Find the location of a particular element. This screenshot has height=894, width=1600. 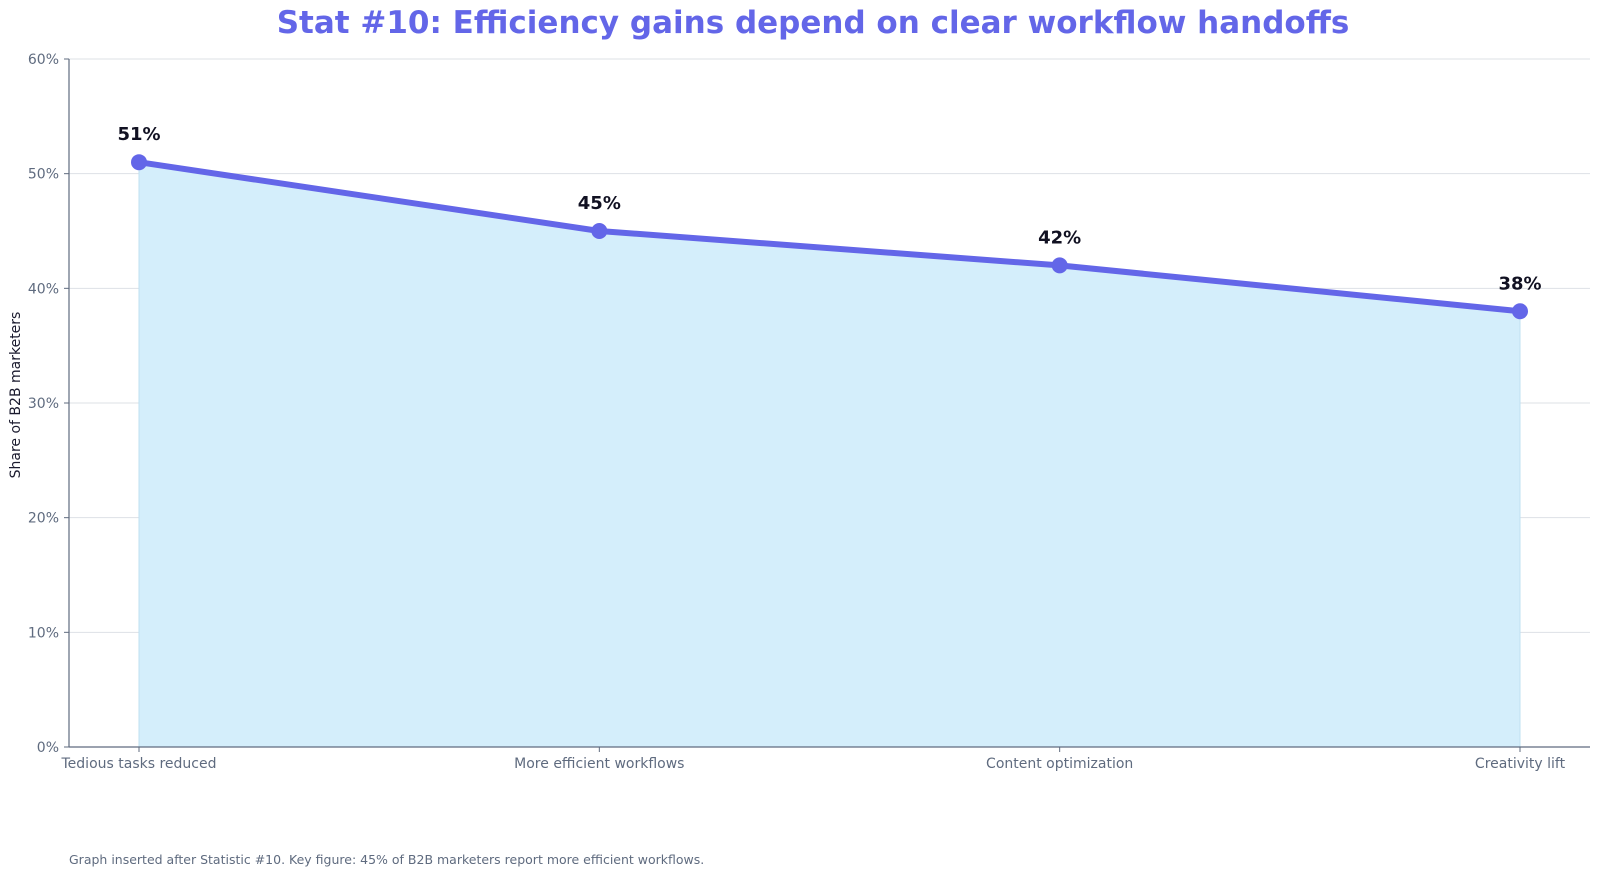

y-tick-label: 60% is located at coordinates (43, 60).